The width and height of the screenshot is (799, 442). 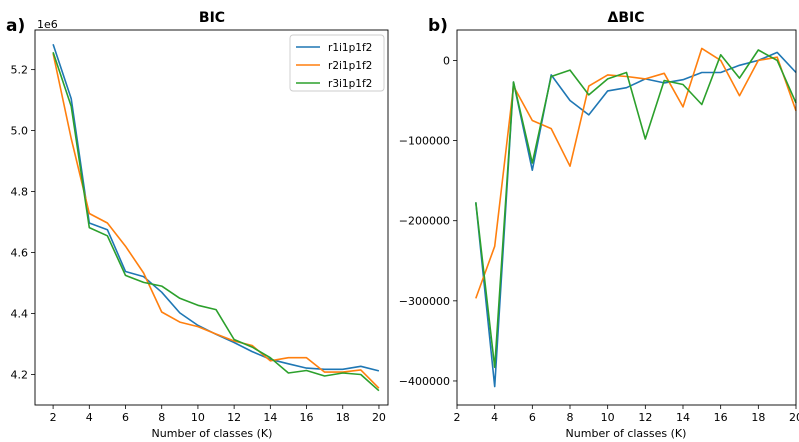 I want to click on delta-bic-y-tick-label: −100000, so click(x=424, y=141).